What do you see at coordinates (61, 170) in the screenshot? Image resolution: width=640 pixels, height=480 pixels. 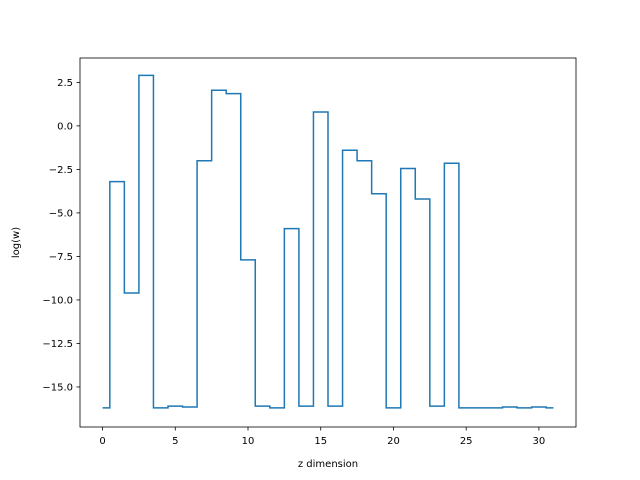 I see `y-tick-label: −2.5` at bounding box center [61, 170].